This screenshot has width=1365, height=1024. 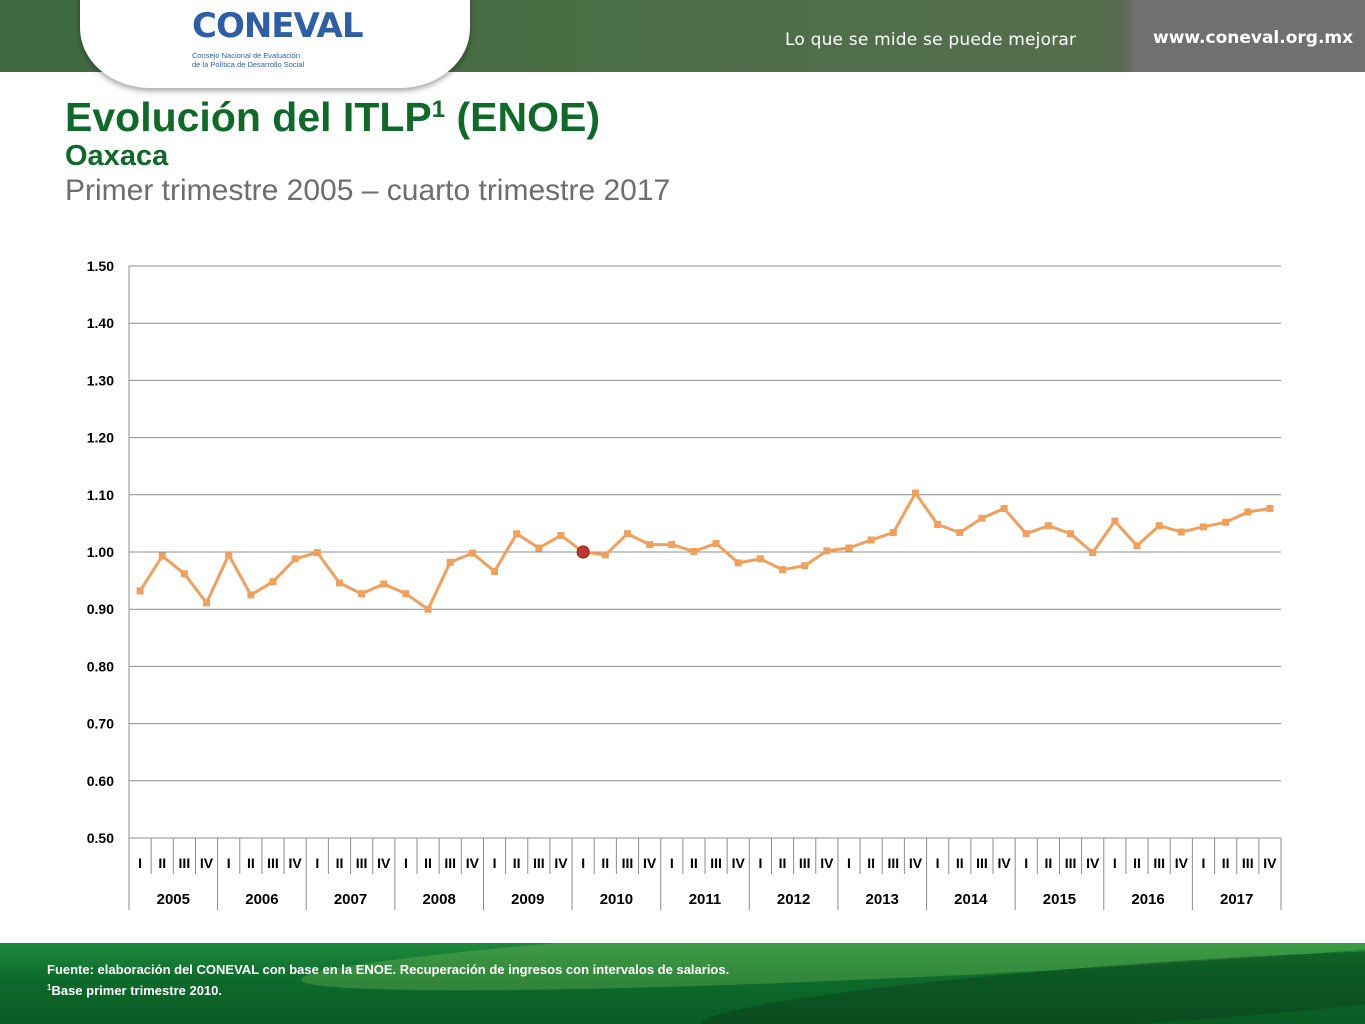 I want to click on slide-title: Evolución del ITLP1 (ENOE), so click(x=332, y=117).